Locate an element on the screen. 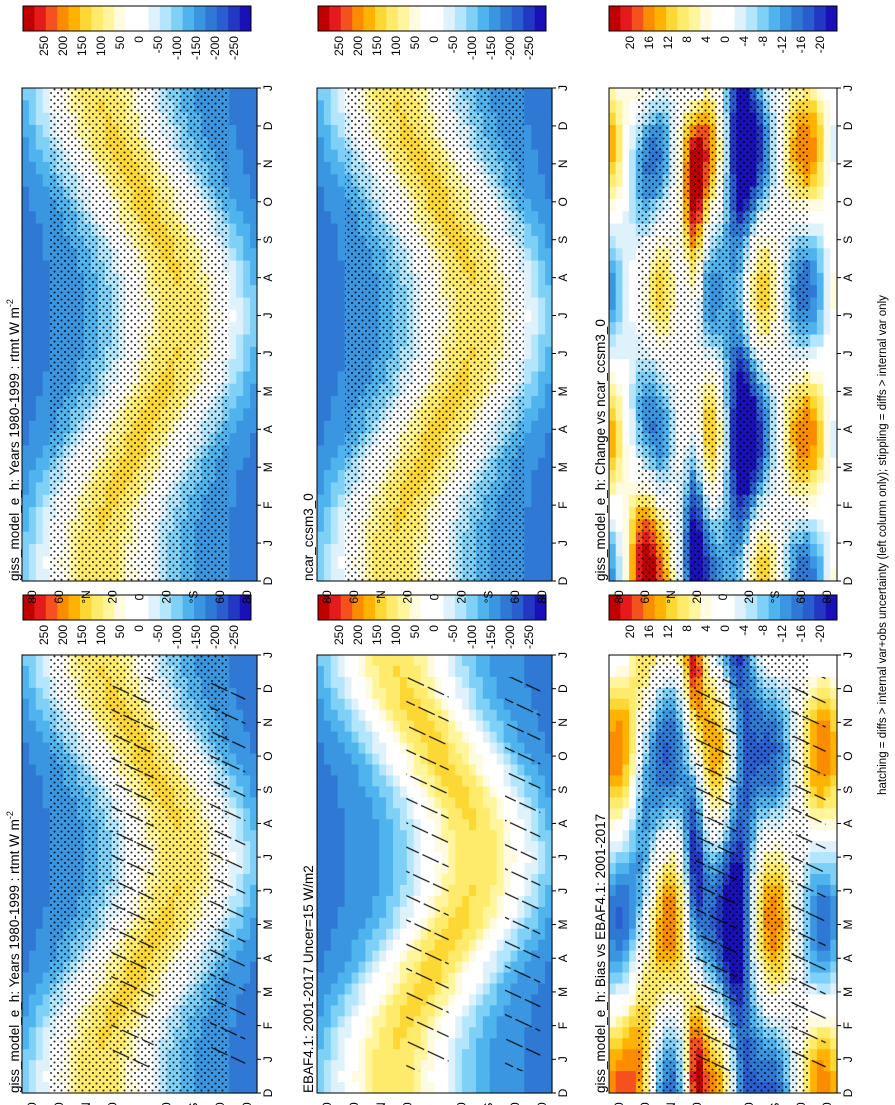  colorbar-tick-label: 200 is located at coordinates (63, 635).